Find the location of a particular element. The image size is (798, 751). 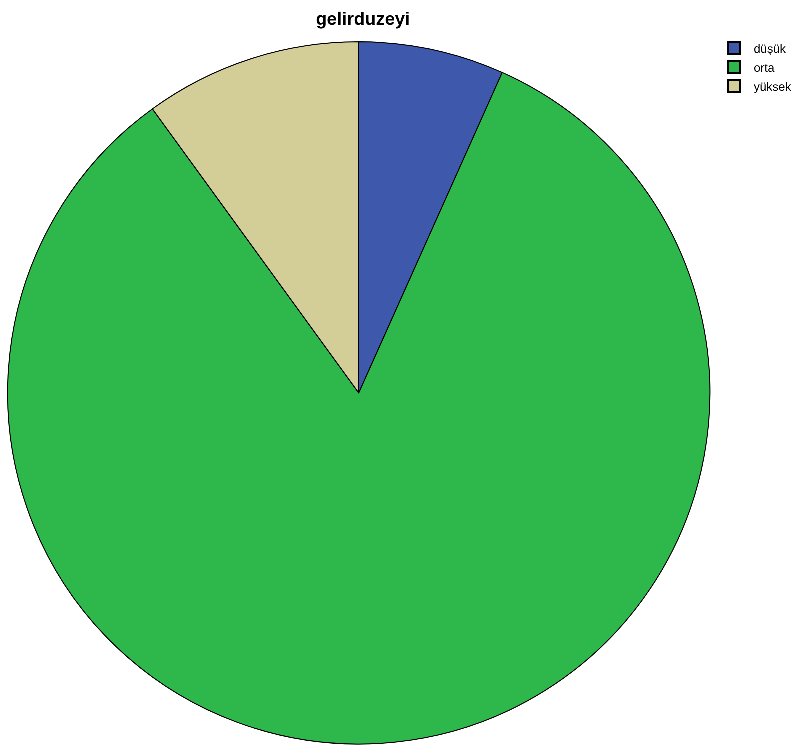

legend-label: düşük is located at coordinates (771, 49).